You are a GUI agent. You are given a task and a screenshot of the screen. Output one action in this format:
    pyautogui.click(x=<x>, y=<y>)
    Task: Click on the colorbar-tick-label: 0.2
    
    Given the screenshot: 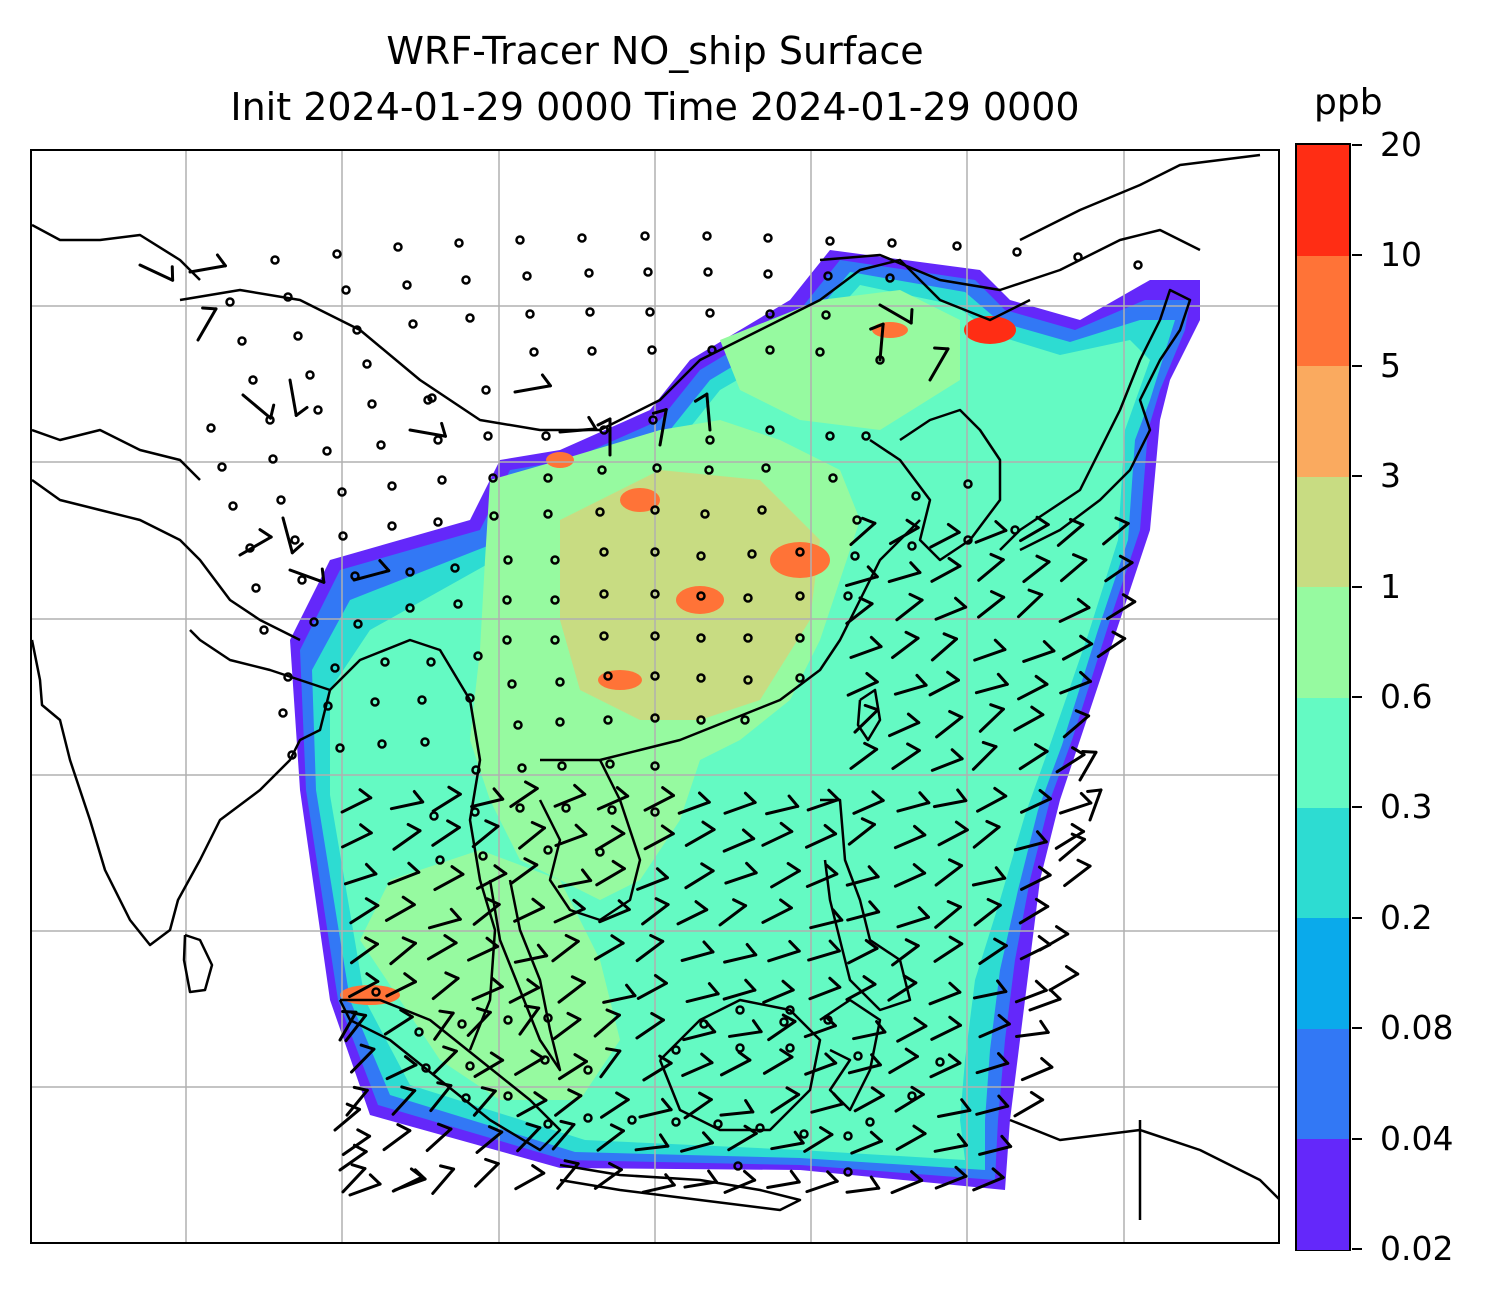 What is the action you would take?
    pyautogui.click(x=1406, y=917)
    